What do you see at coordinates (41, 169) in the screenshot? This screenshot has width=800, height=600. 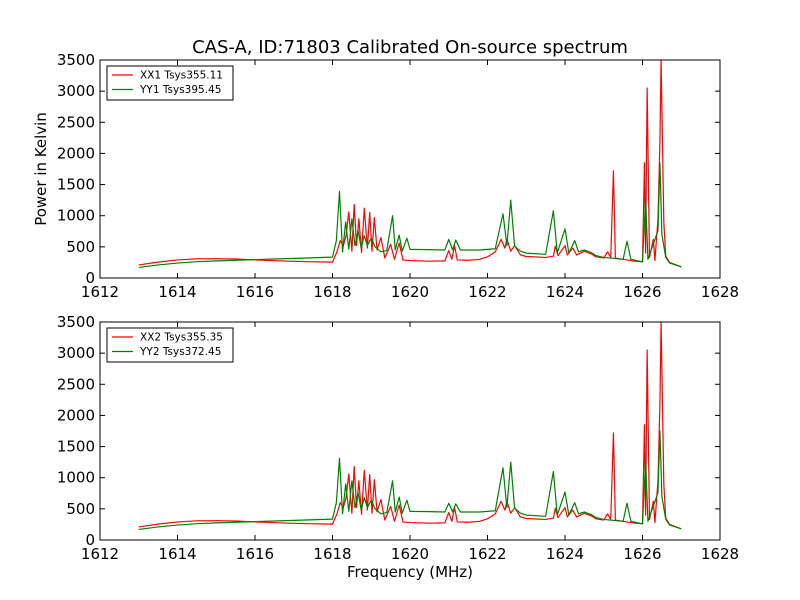 I see `y-axis-label: Power in Kelvin` at bounding box center [41, 169].